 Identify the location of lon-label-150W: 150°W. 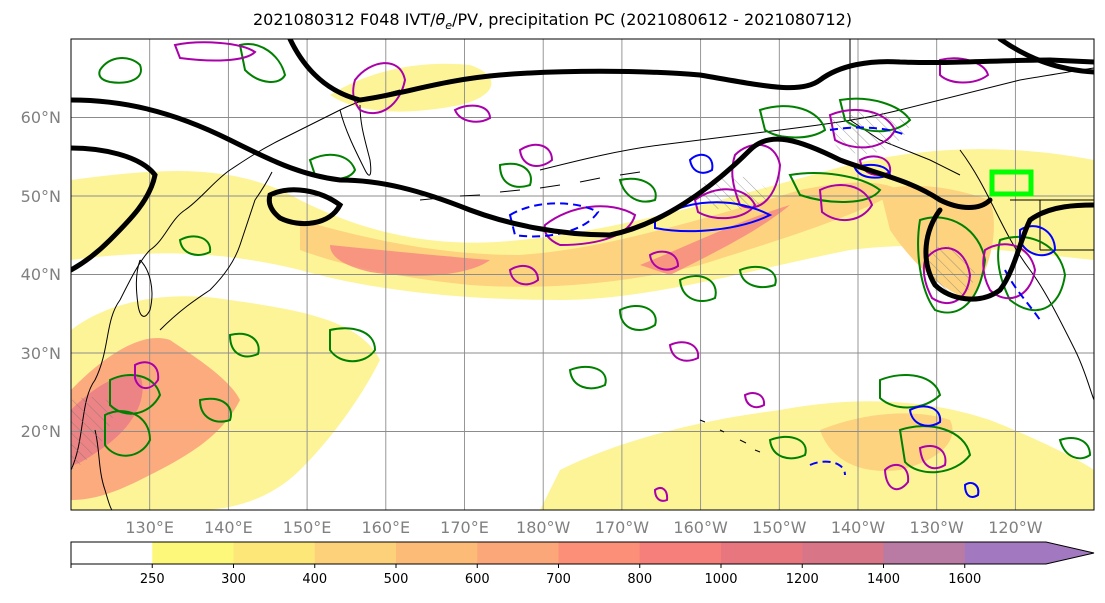
(779, 527).